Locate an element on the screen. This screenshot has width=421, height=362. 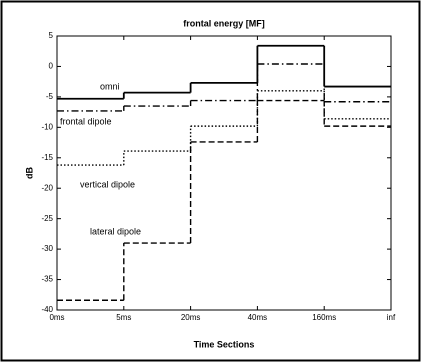
x-axis-label: Time Sections is located at coordinates (224, 344).